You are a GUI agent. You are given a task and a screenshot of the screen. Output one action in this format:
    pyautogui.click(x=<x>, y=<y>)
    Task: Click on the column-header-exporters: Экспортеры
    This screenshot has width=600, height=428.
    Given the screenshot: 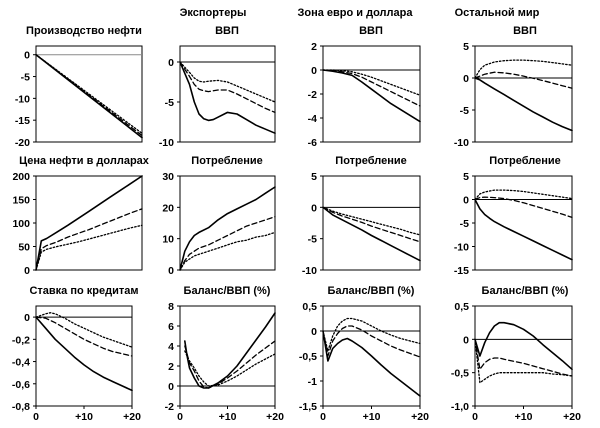 What is the action you would take?
    pyautogui.click(x=213, y=13)
    